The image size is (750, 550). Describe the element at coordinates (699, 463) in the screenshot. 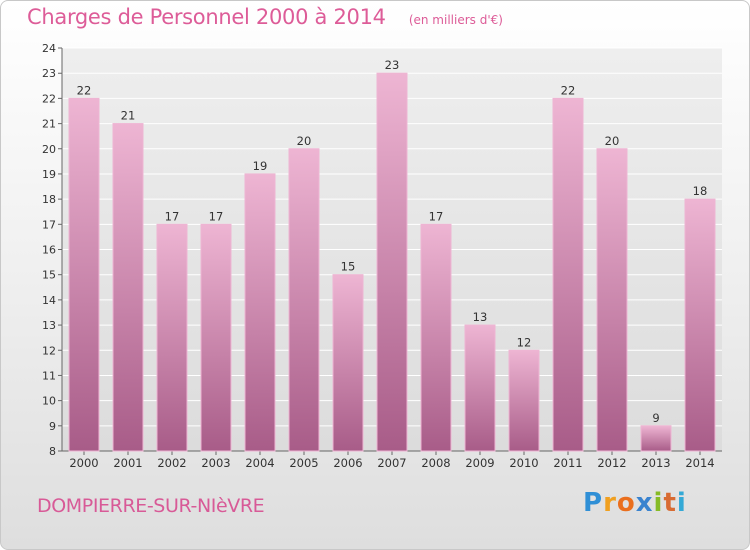

I see `x-tick-label: 2014` at that location.